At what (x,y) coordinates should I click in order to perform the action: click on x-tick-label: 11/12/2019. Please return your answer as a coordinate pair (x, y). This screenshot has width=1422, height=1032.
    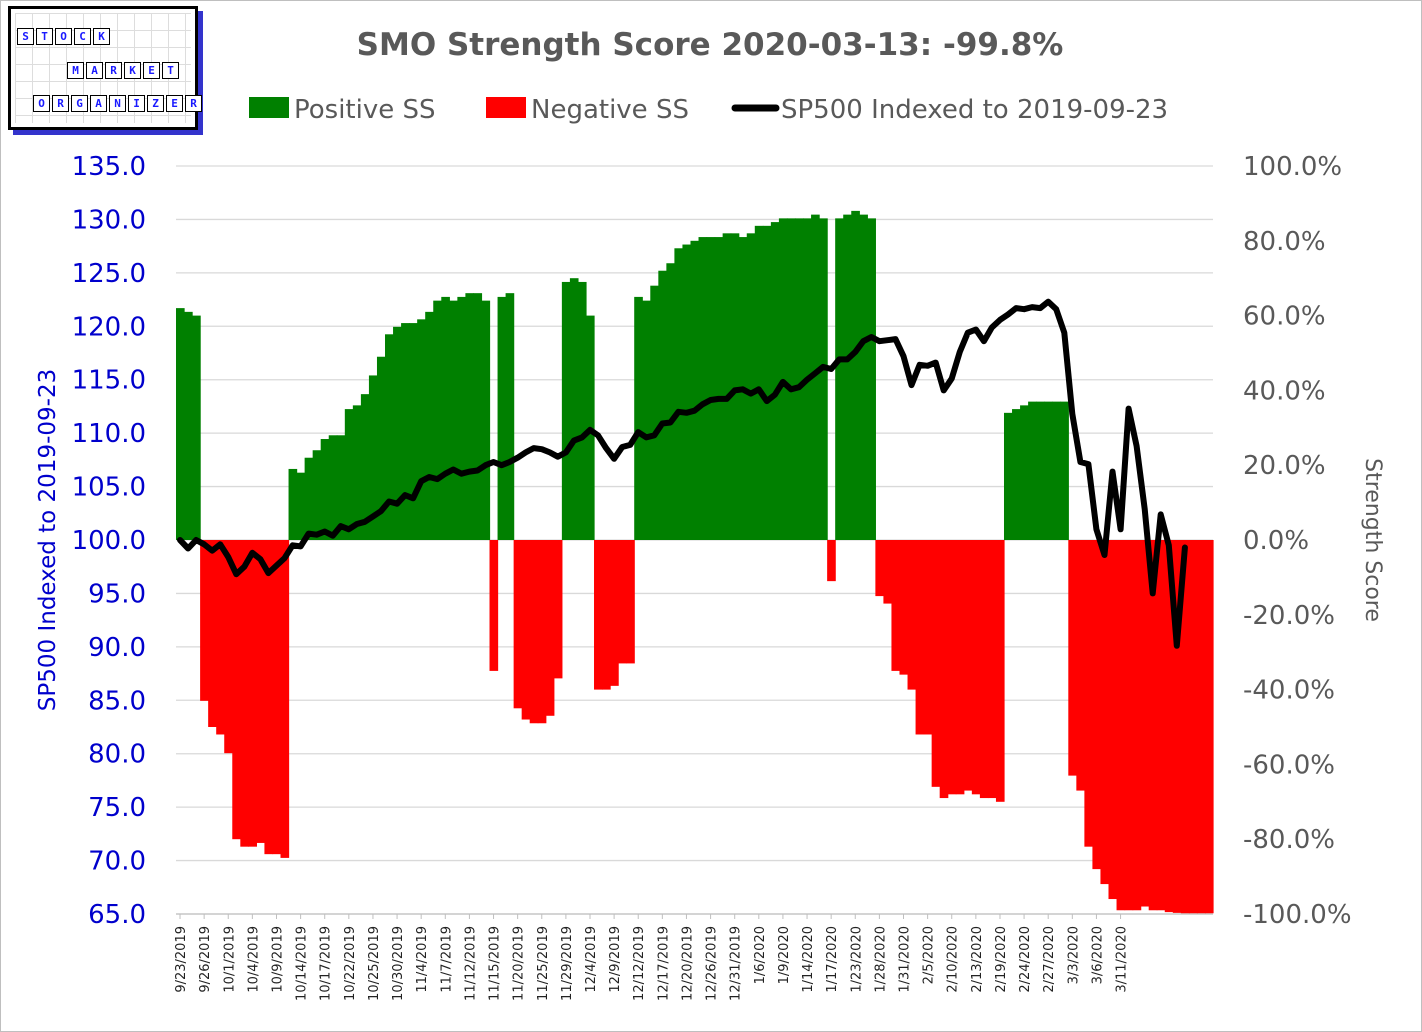
    Looking at the image, I should click on (470, 963).